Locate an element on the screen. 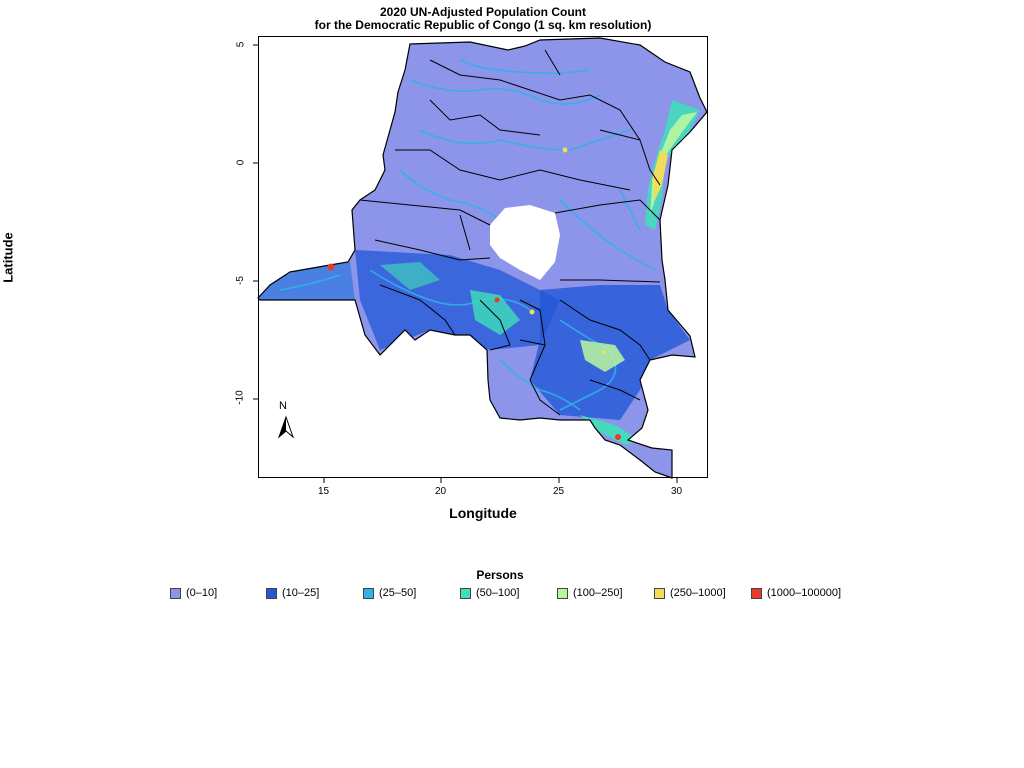  y-tick-label: 0 is located at coordinates (241, 162).